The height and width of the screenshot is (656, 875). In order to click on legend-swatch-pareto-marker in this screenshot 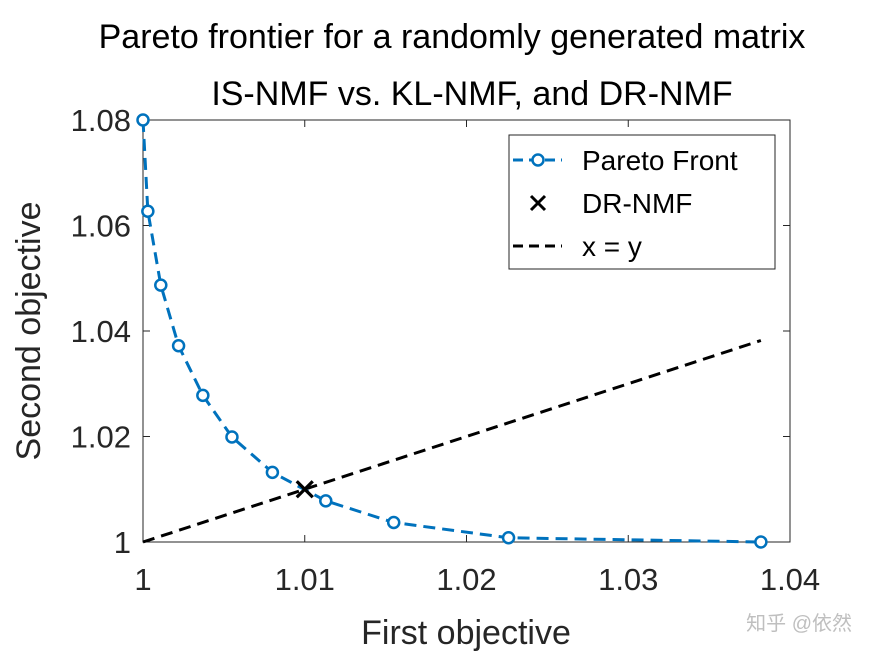, I will do `click(538, 160)`.